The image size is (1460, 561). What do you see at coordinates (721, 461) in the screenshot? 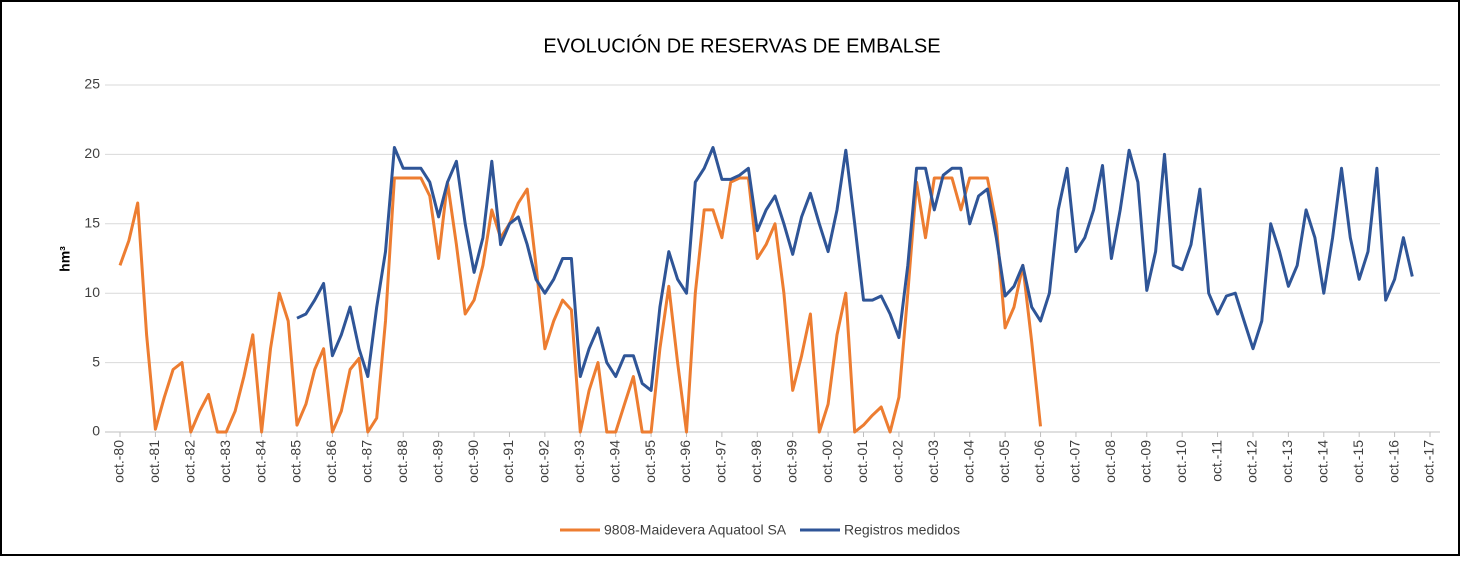
I see `x-tick-label: oct.-97` at bounding box center [721, 461].